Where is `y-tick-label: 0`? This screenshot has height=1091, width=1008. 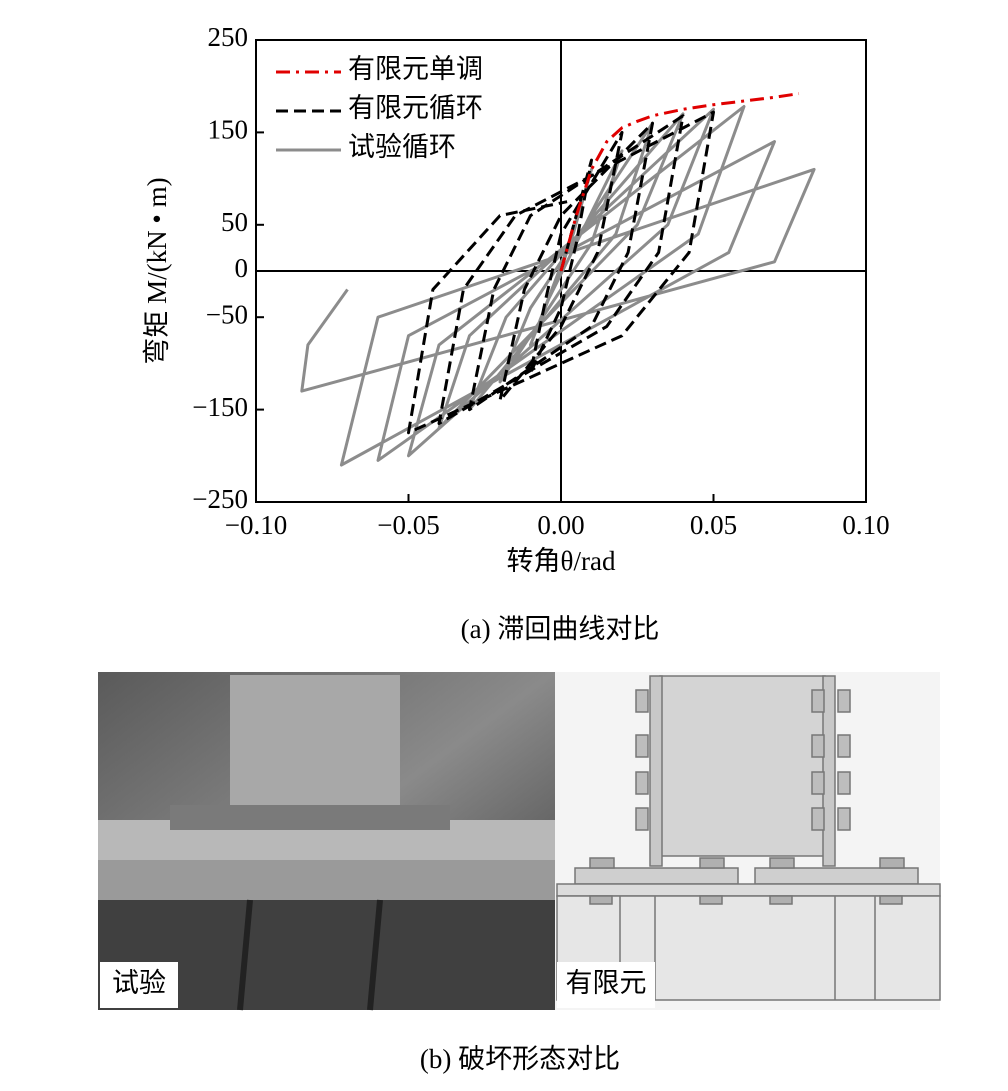
y-tick-label: 0 is located at coordinates (242, 268).